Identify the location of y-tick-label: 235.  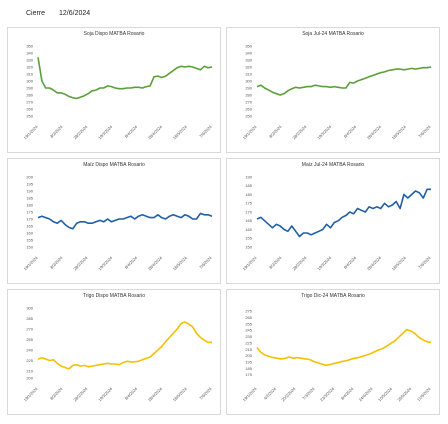
(248, 336).